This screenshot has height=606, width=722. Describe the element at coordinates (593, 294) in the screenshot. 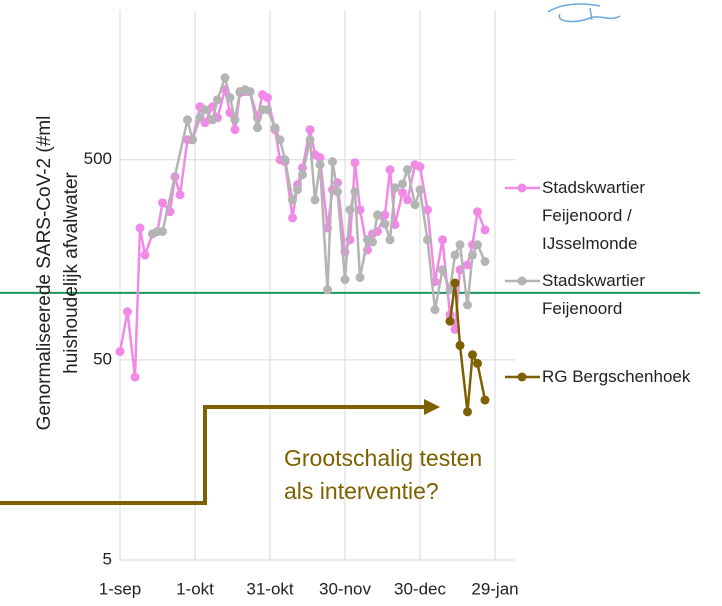

I see `legend-label: Stadskwartier Feijenoord` at that location.